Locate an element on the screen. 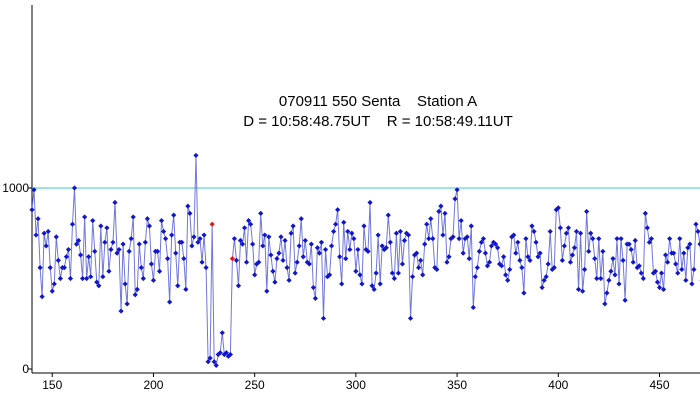 This screenshot has width=700, height=400. x-tick-label: 300 is located at coordinates (356, 385).